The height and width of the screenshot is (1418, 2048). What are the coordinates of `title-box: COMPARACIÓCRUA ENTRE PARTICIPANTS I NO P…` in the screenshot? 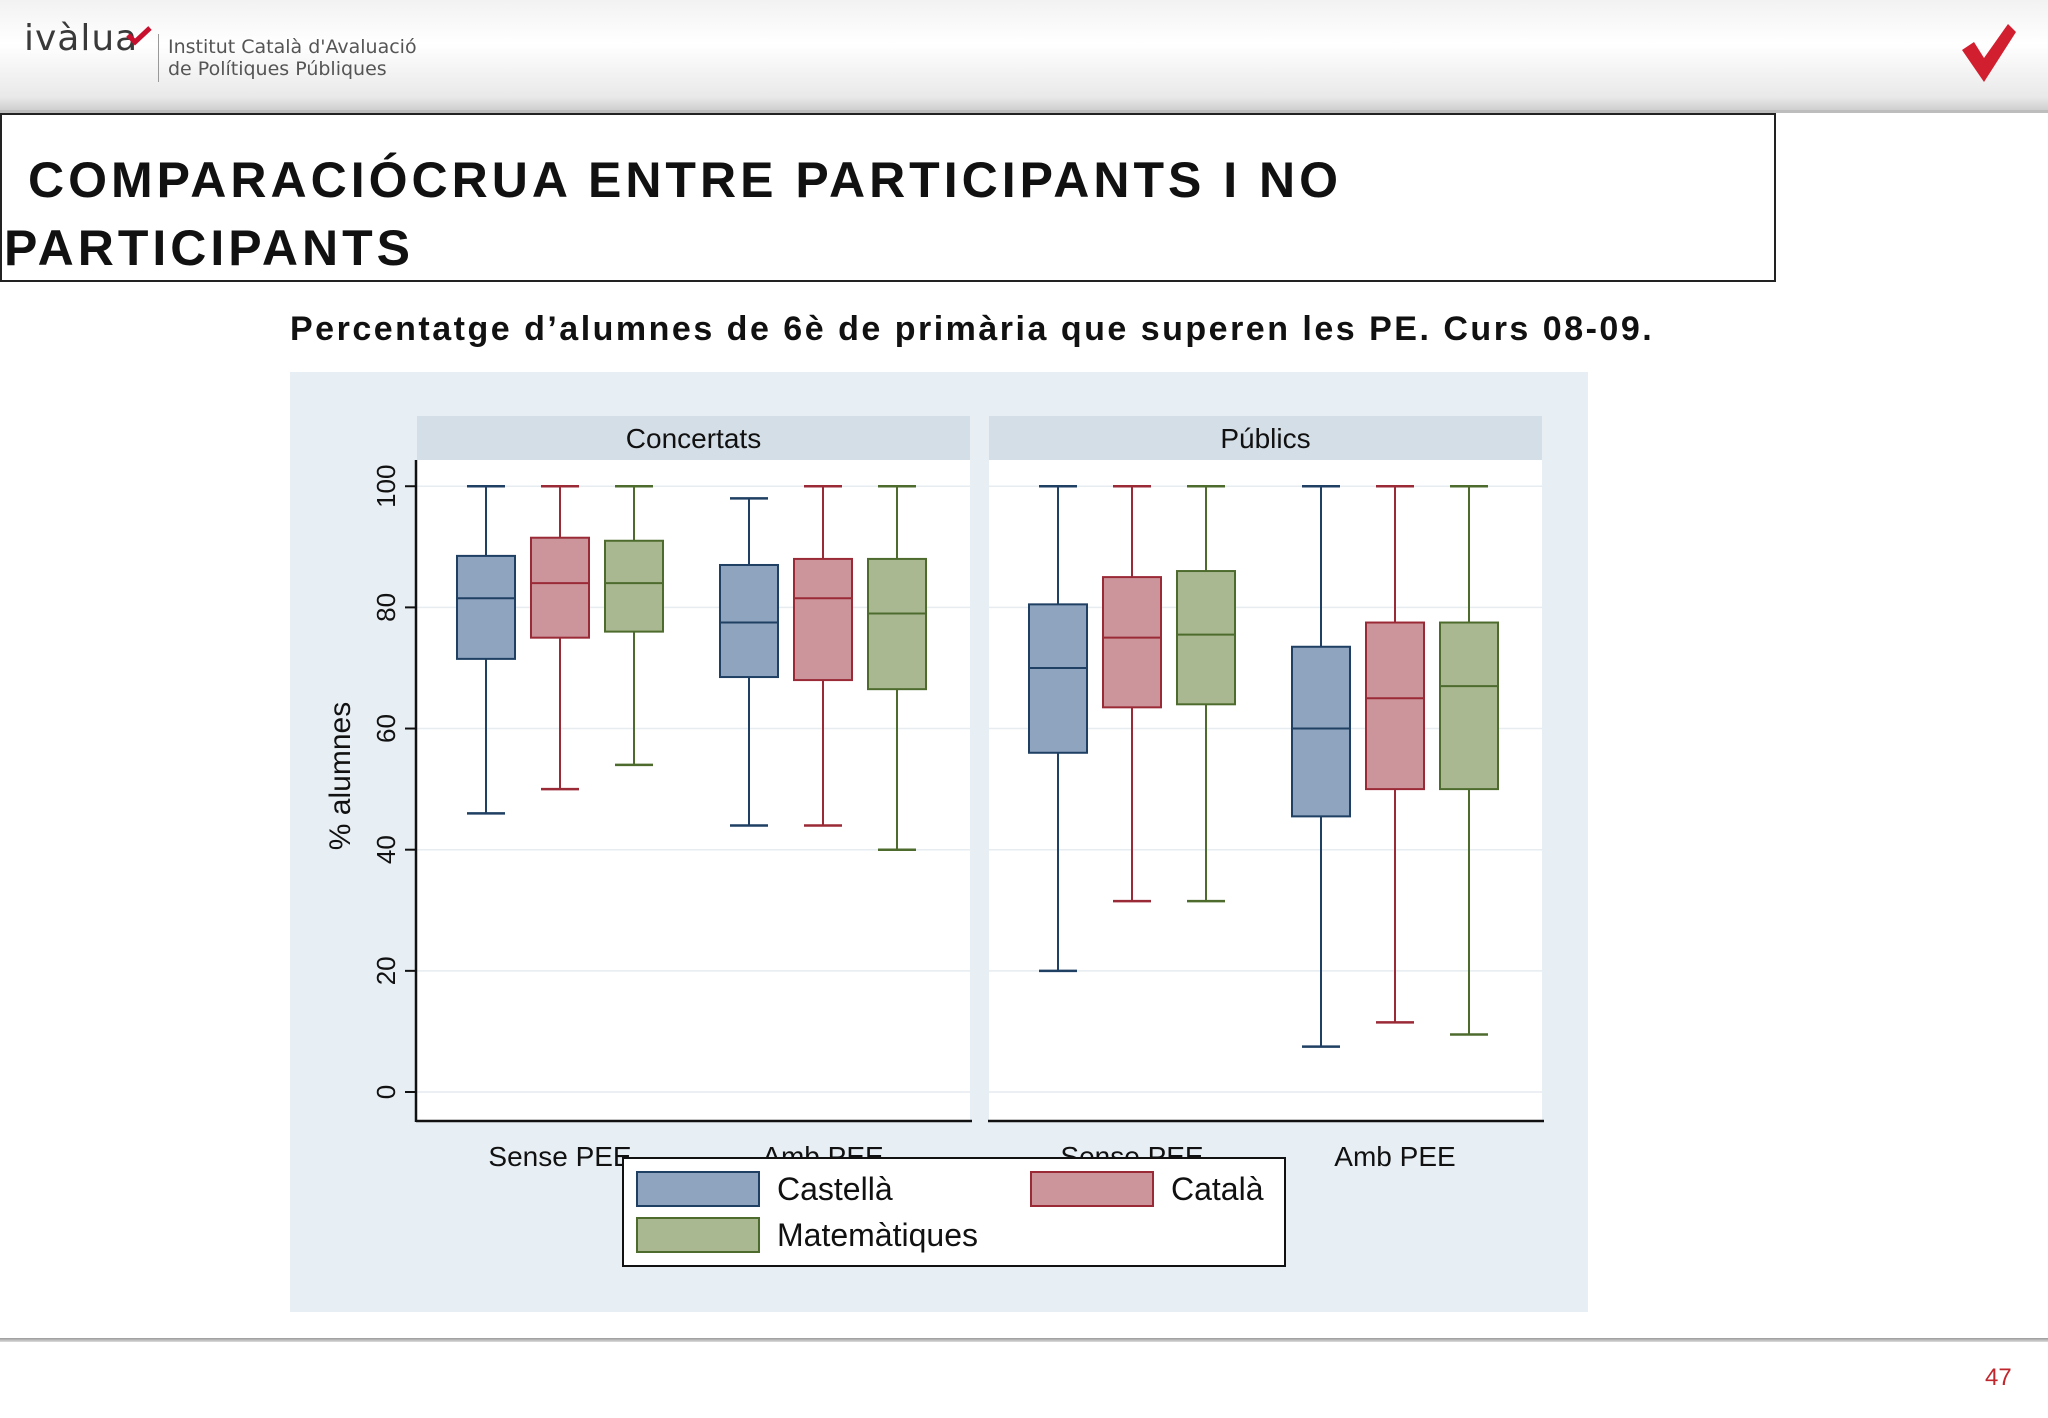 It's located at (888, 197).